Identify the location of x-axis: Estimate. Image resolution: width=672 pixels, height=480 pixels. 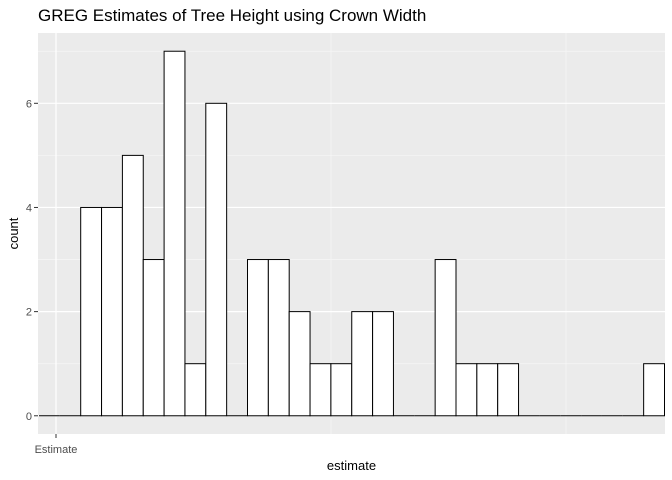
(56, 445).